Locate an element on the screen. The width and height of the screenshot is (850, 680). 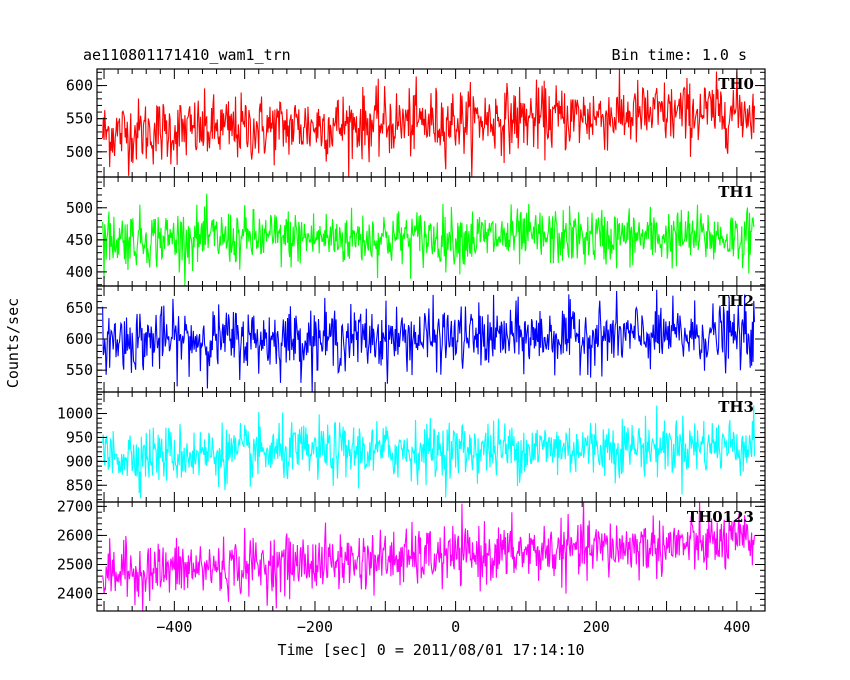
panel-label-th1: TH1 is located at coordinates (736, 192).